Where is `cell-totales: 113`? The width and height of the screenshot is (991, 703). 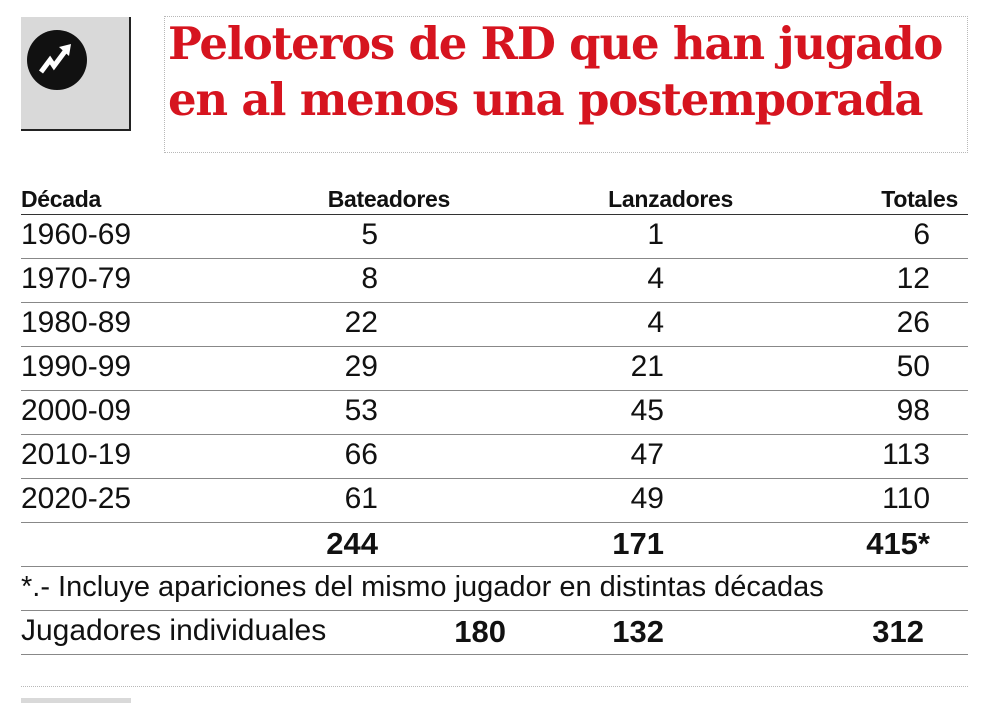
cell-totales: 113 is located at coordinates (906, 454).